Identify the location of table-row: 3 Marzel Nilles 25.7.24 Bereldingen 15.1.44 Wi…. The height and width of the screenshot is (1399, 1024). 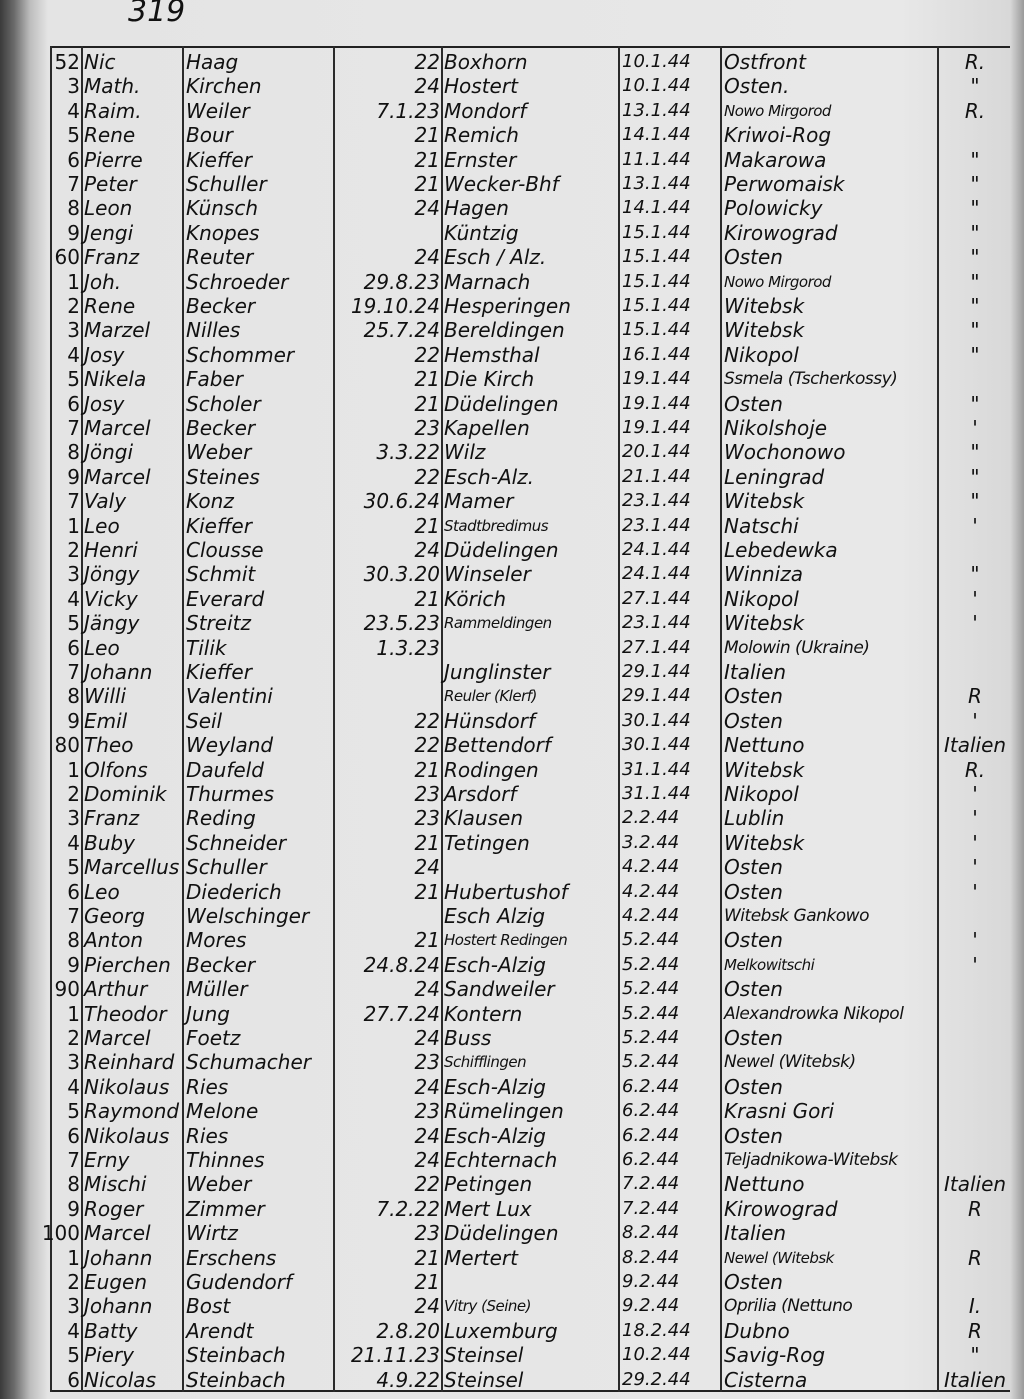
(512, 330).